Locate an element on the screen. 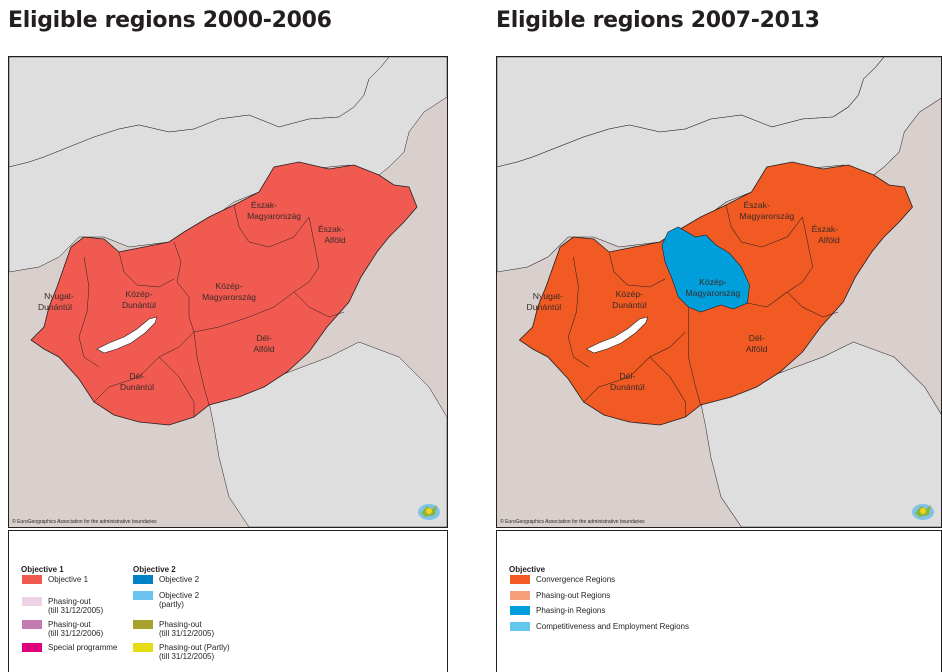  legend-label: Phasing-out Regions is located at coordinates (573, 595).